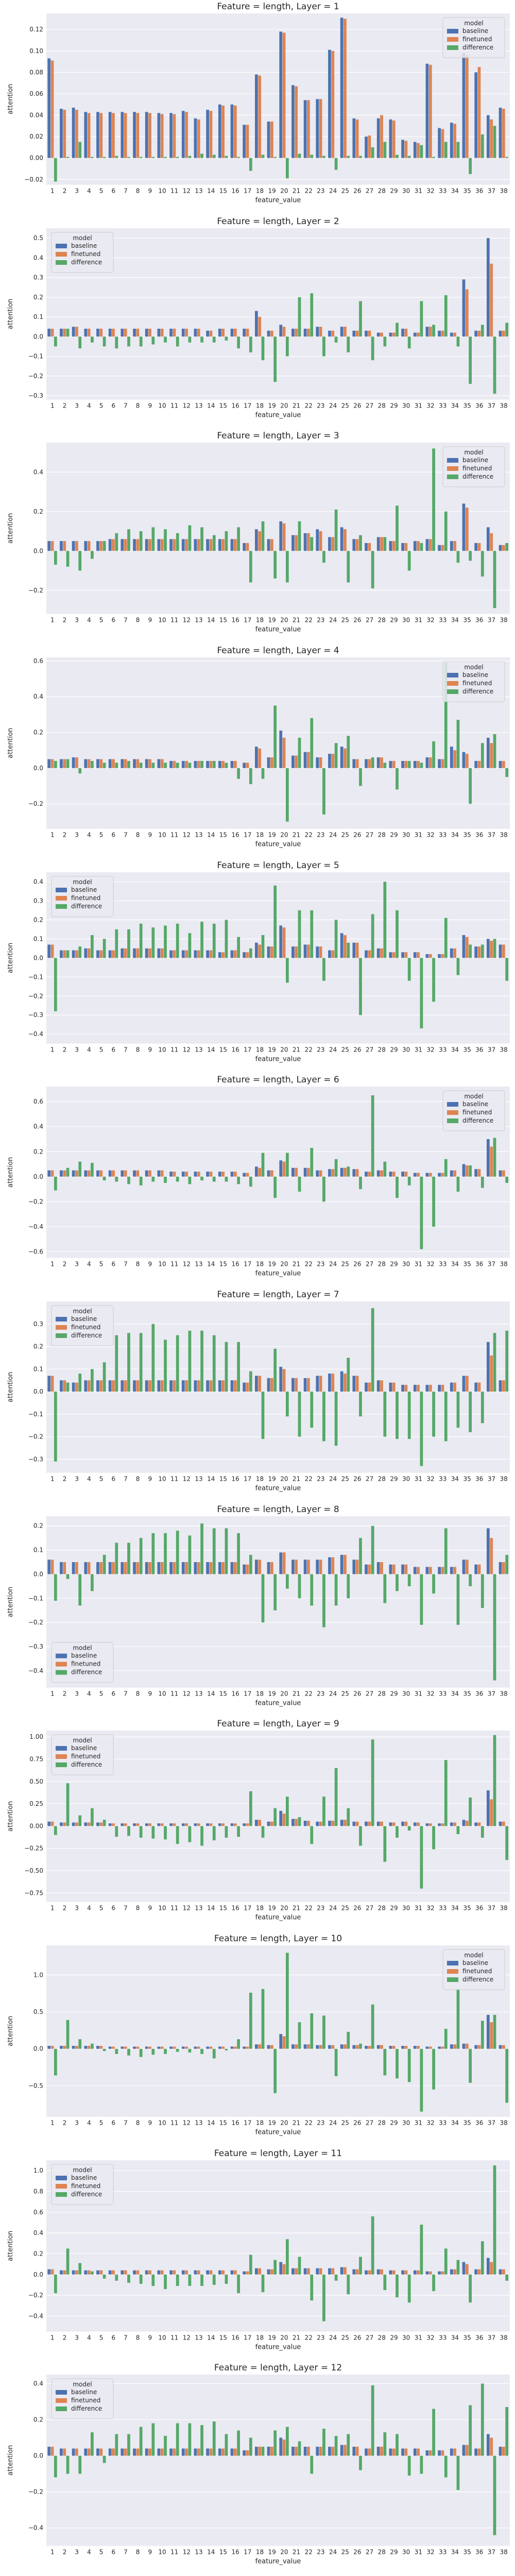  Describe the element at coordinates (443, 1479) in the screenshot. I see `x-tick-label: 33` at that location.